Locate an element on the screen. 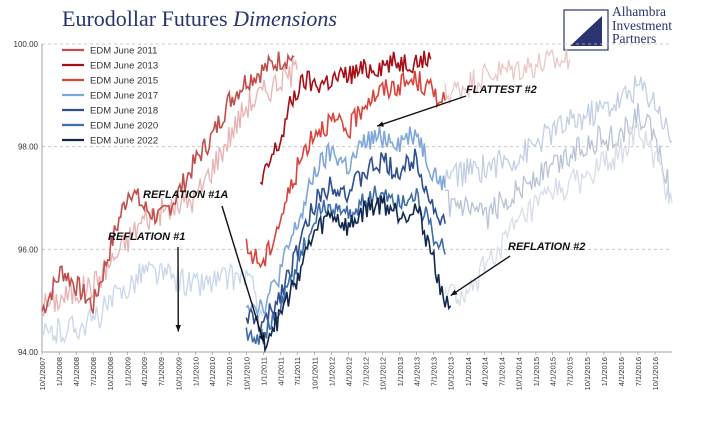  x-tick-label: 10/1/2016 is located at coordinates (655, 373).